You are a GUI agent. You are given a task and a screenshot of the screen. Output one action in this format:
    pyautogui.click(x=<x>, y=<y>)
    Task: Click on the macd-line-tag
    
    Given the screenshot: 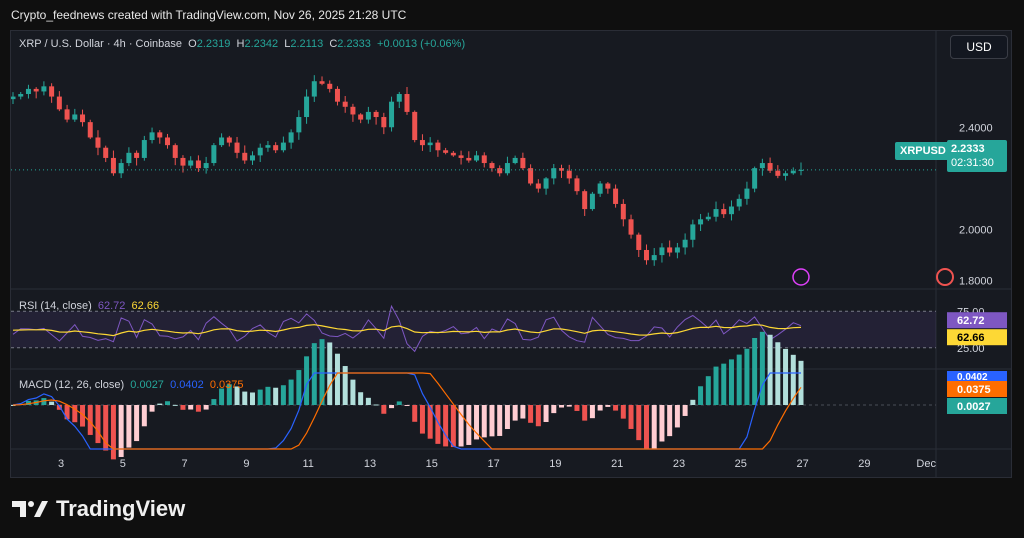 What is the action you would take?
    pyautogui.click(x=977, y=376)
    